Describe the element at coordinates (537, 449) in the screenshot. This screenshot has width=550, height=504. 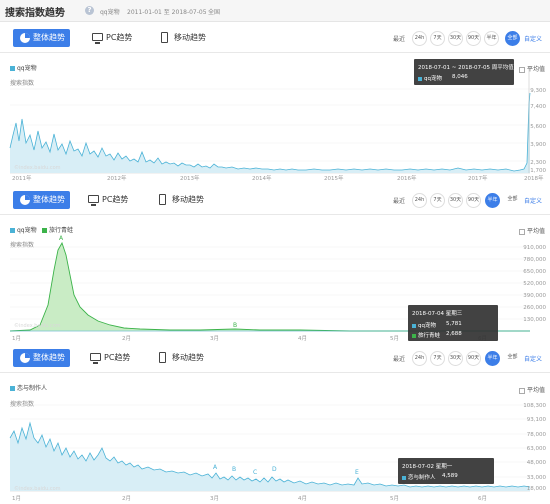
I see `svg-text: 63,000` at that location.